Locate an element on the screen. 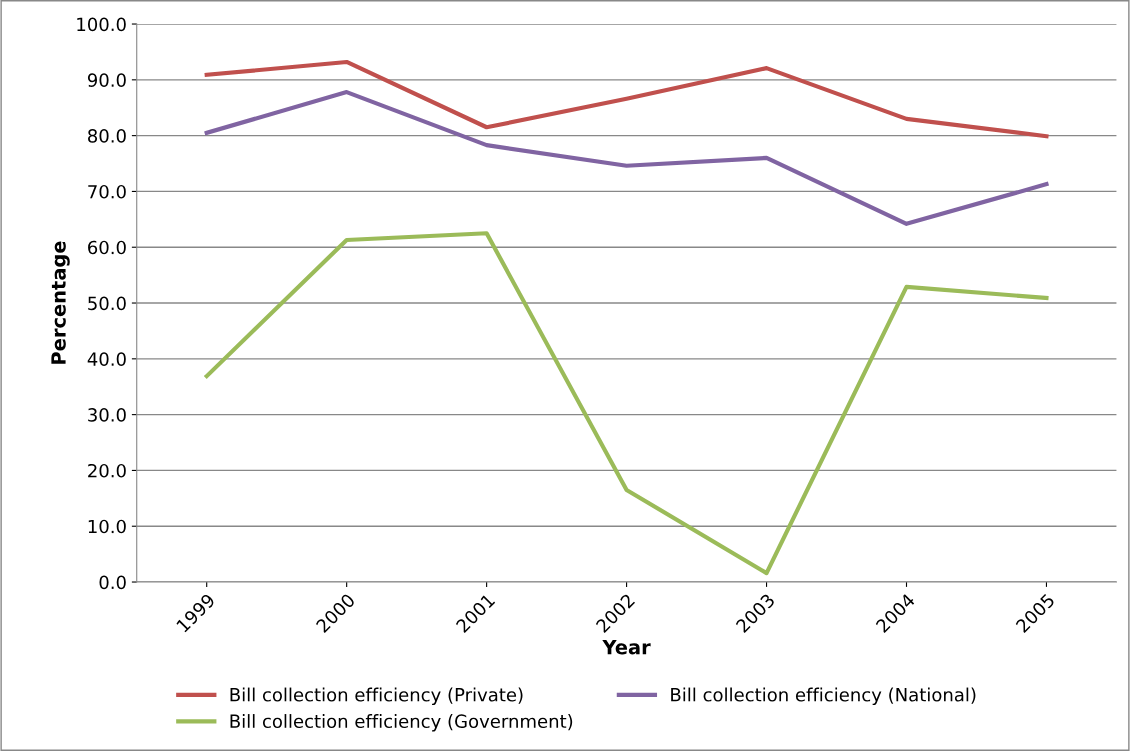  y-tick-label: 70.0 is located at coordinates (107, 191).